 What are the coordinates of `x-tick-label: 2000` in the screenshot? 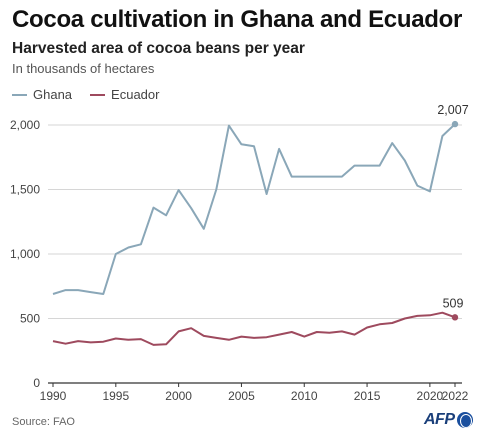 It's located at (178, 396).